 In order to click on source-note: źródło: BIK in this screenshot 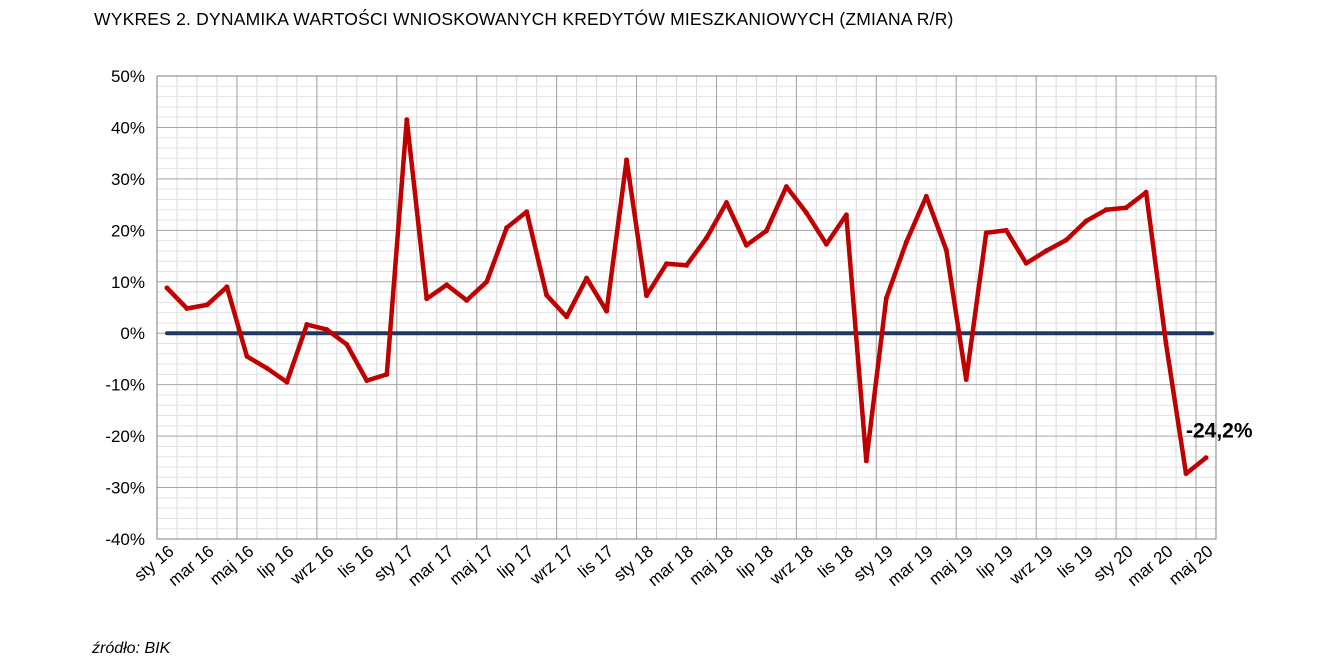, I will do `click(131, 648)`.